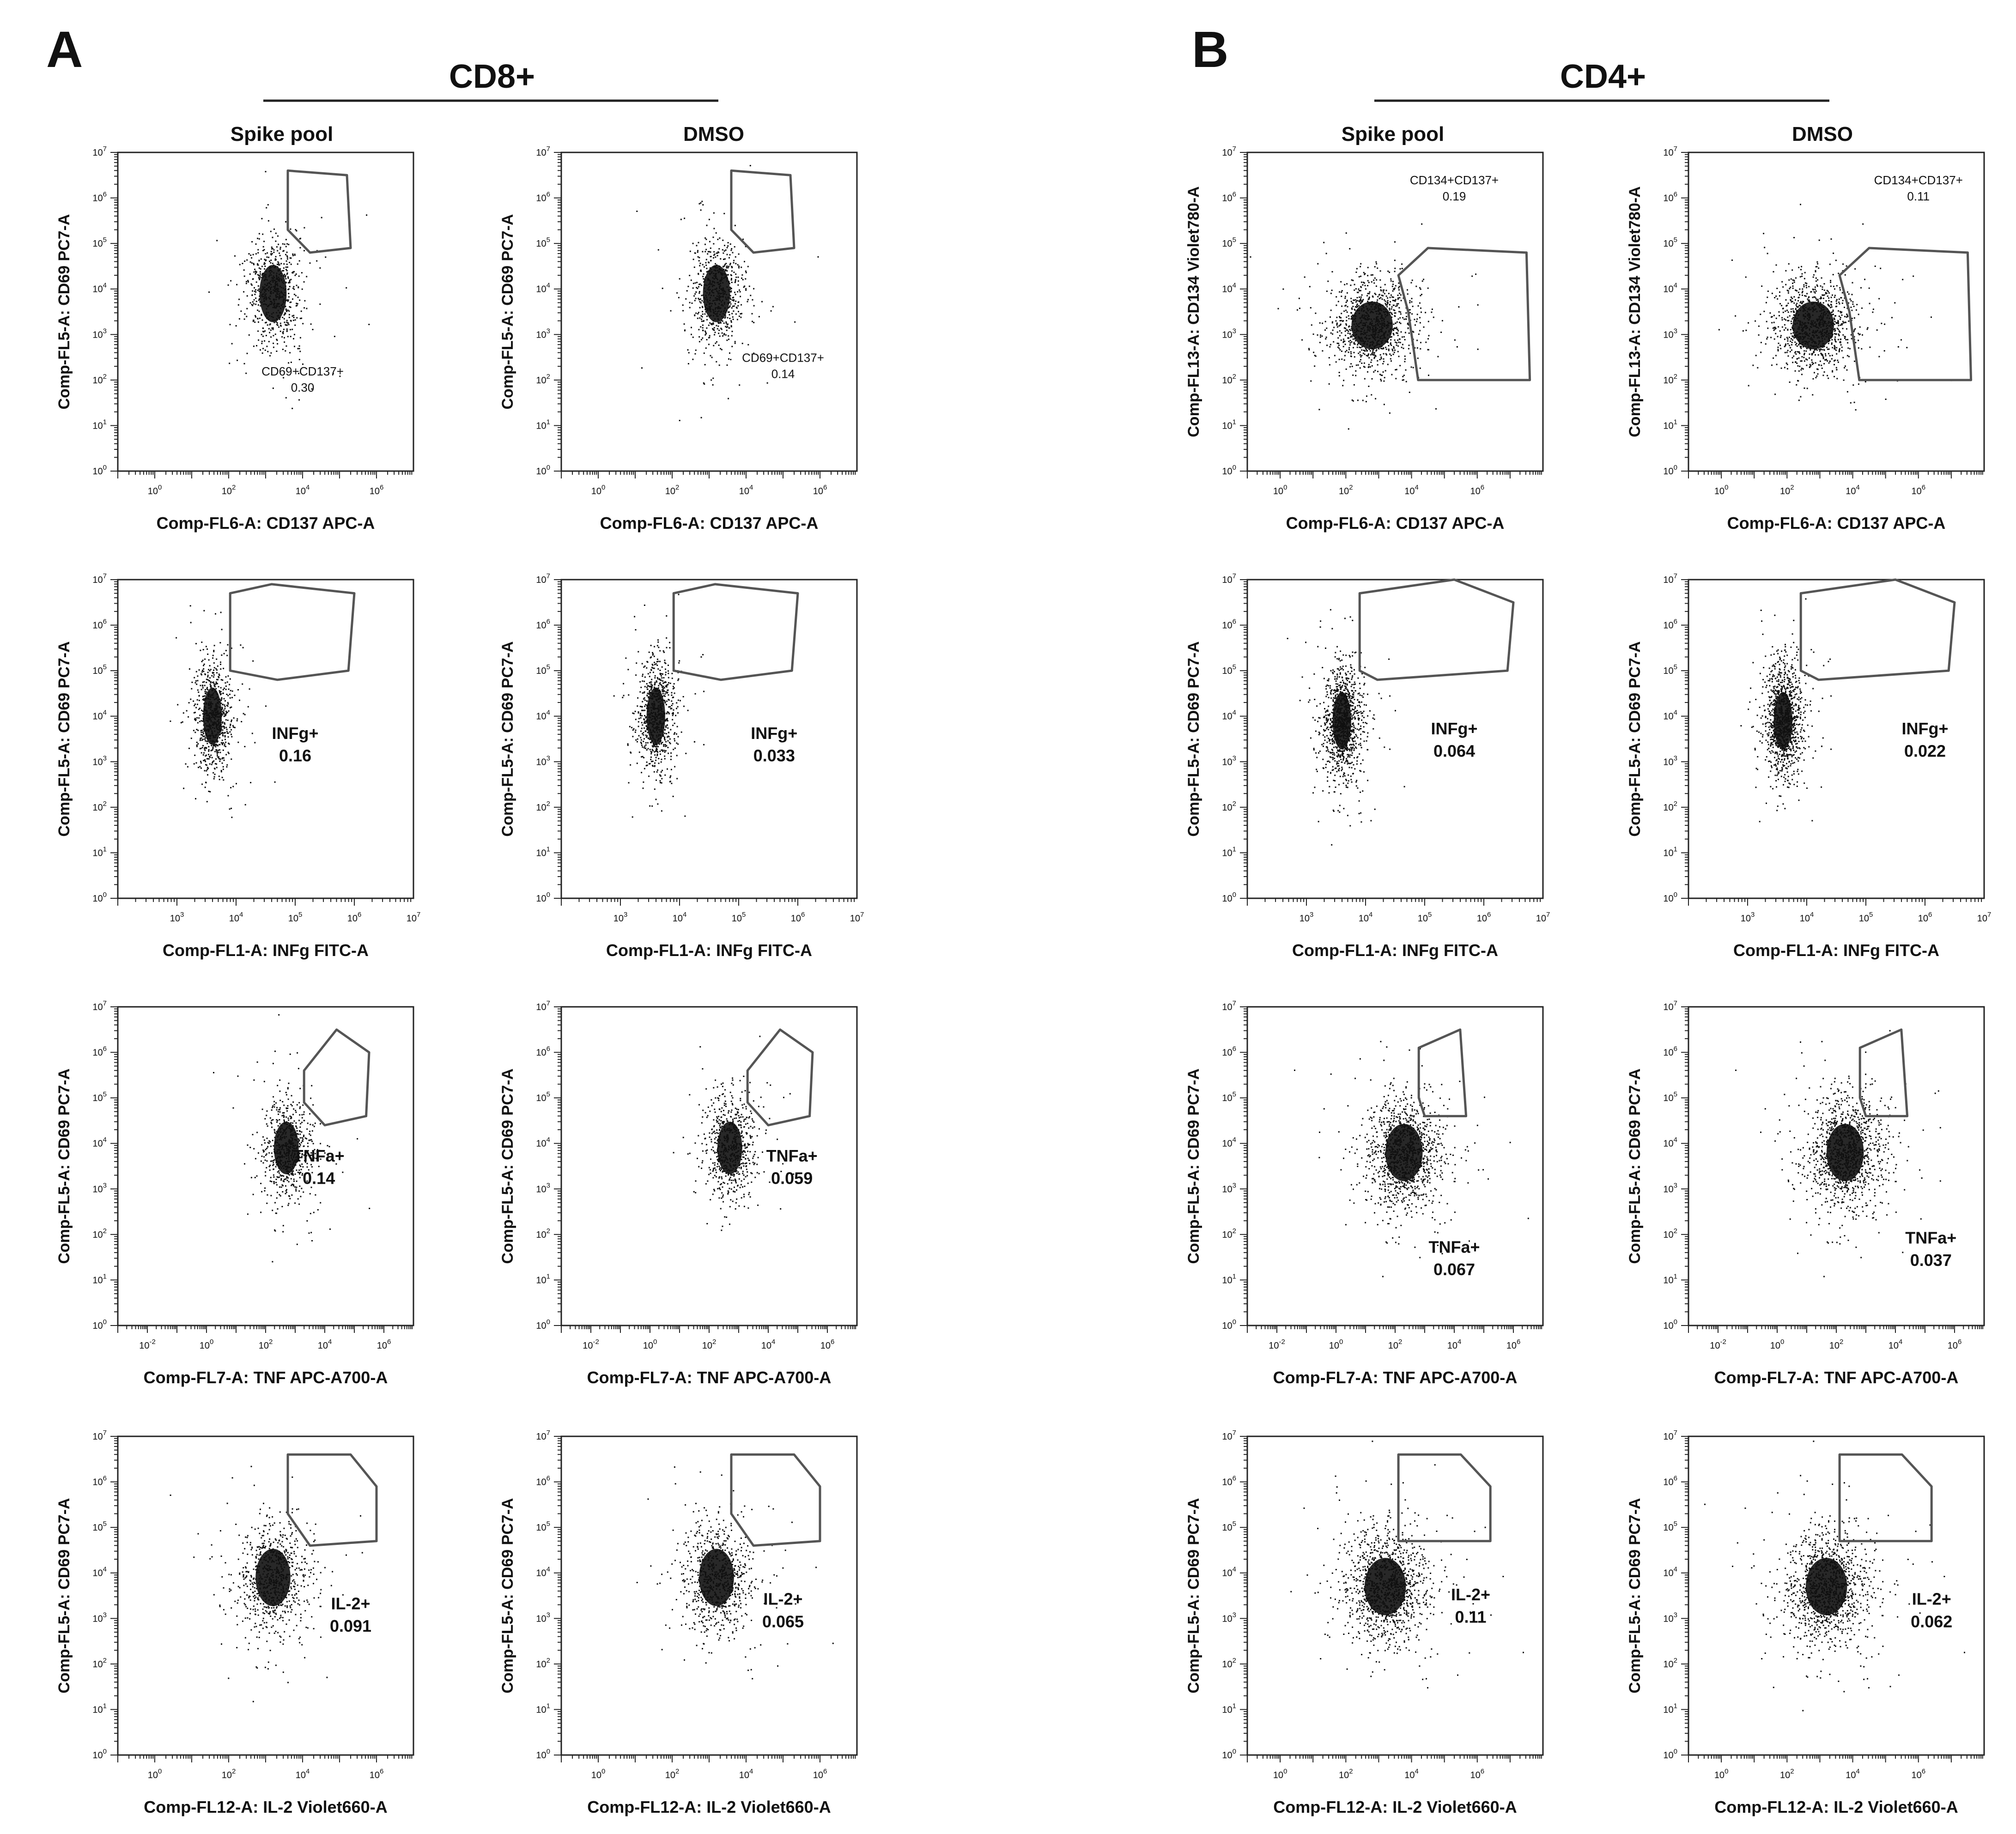 Image resolution: width=2016 pixels, height=1834 pixels. Describe the element at coordinates (1193, 311) in the screenshot. I see `y-axis-label: Comp-FL13-A: CD134 Violet780-A` at that location.